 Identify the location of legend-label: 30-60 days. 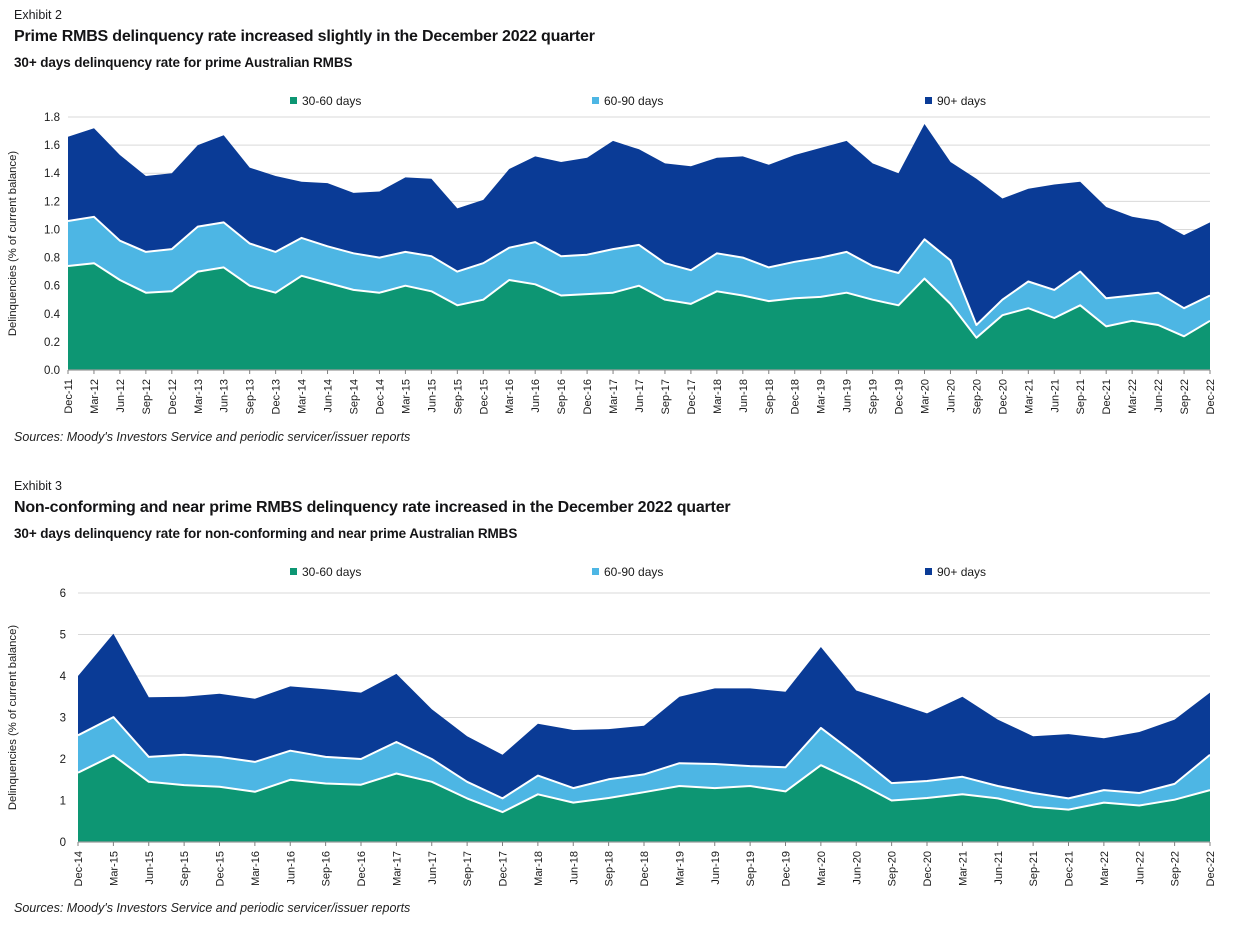
(332, 572).